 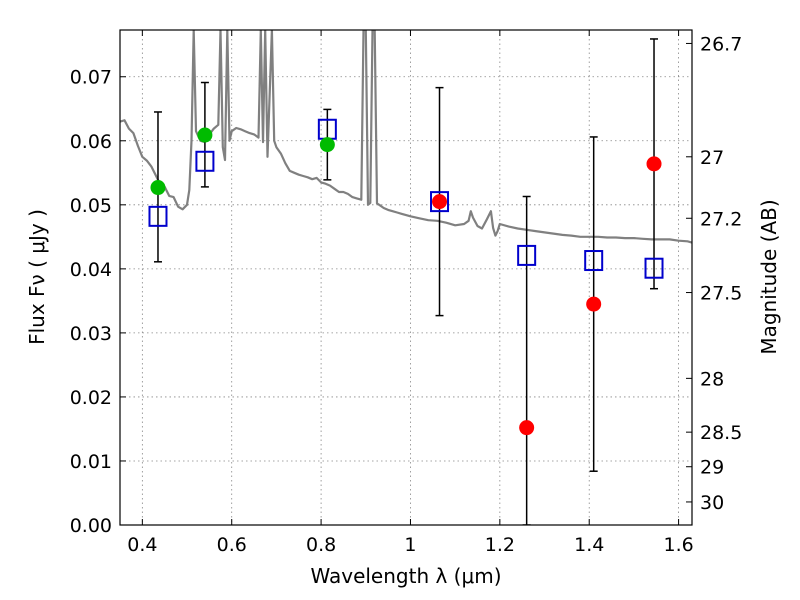 I want to click on y-tick-label: 0.03, so click(x=91, y=334).